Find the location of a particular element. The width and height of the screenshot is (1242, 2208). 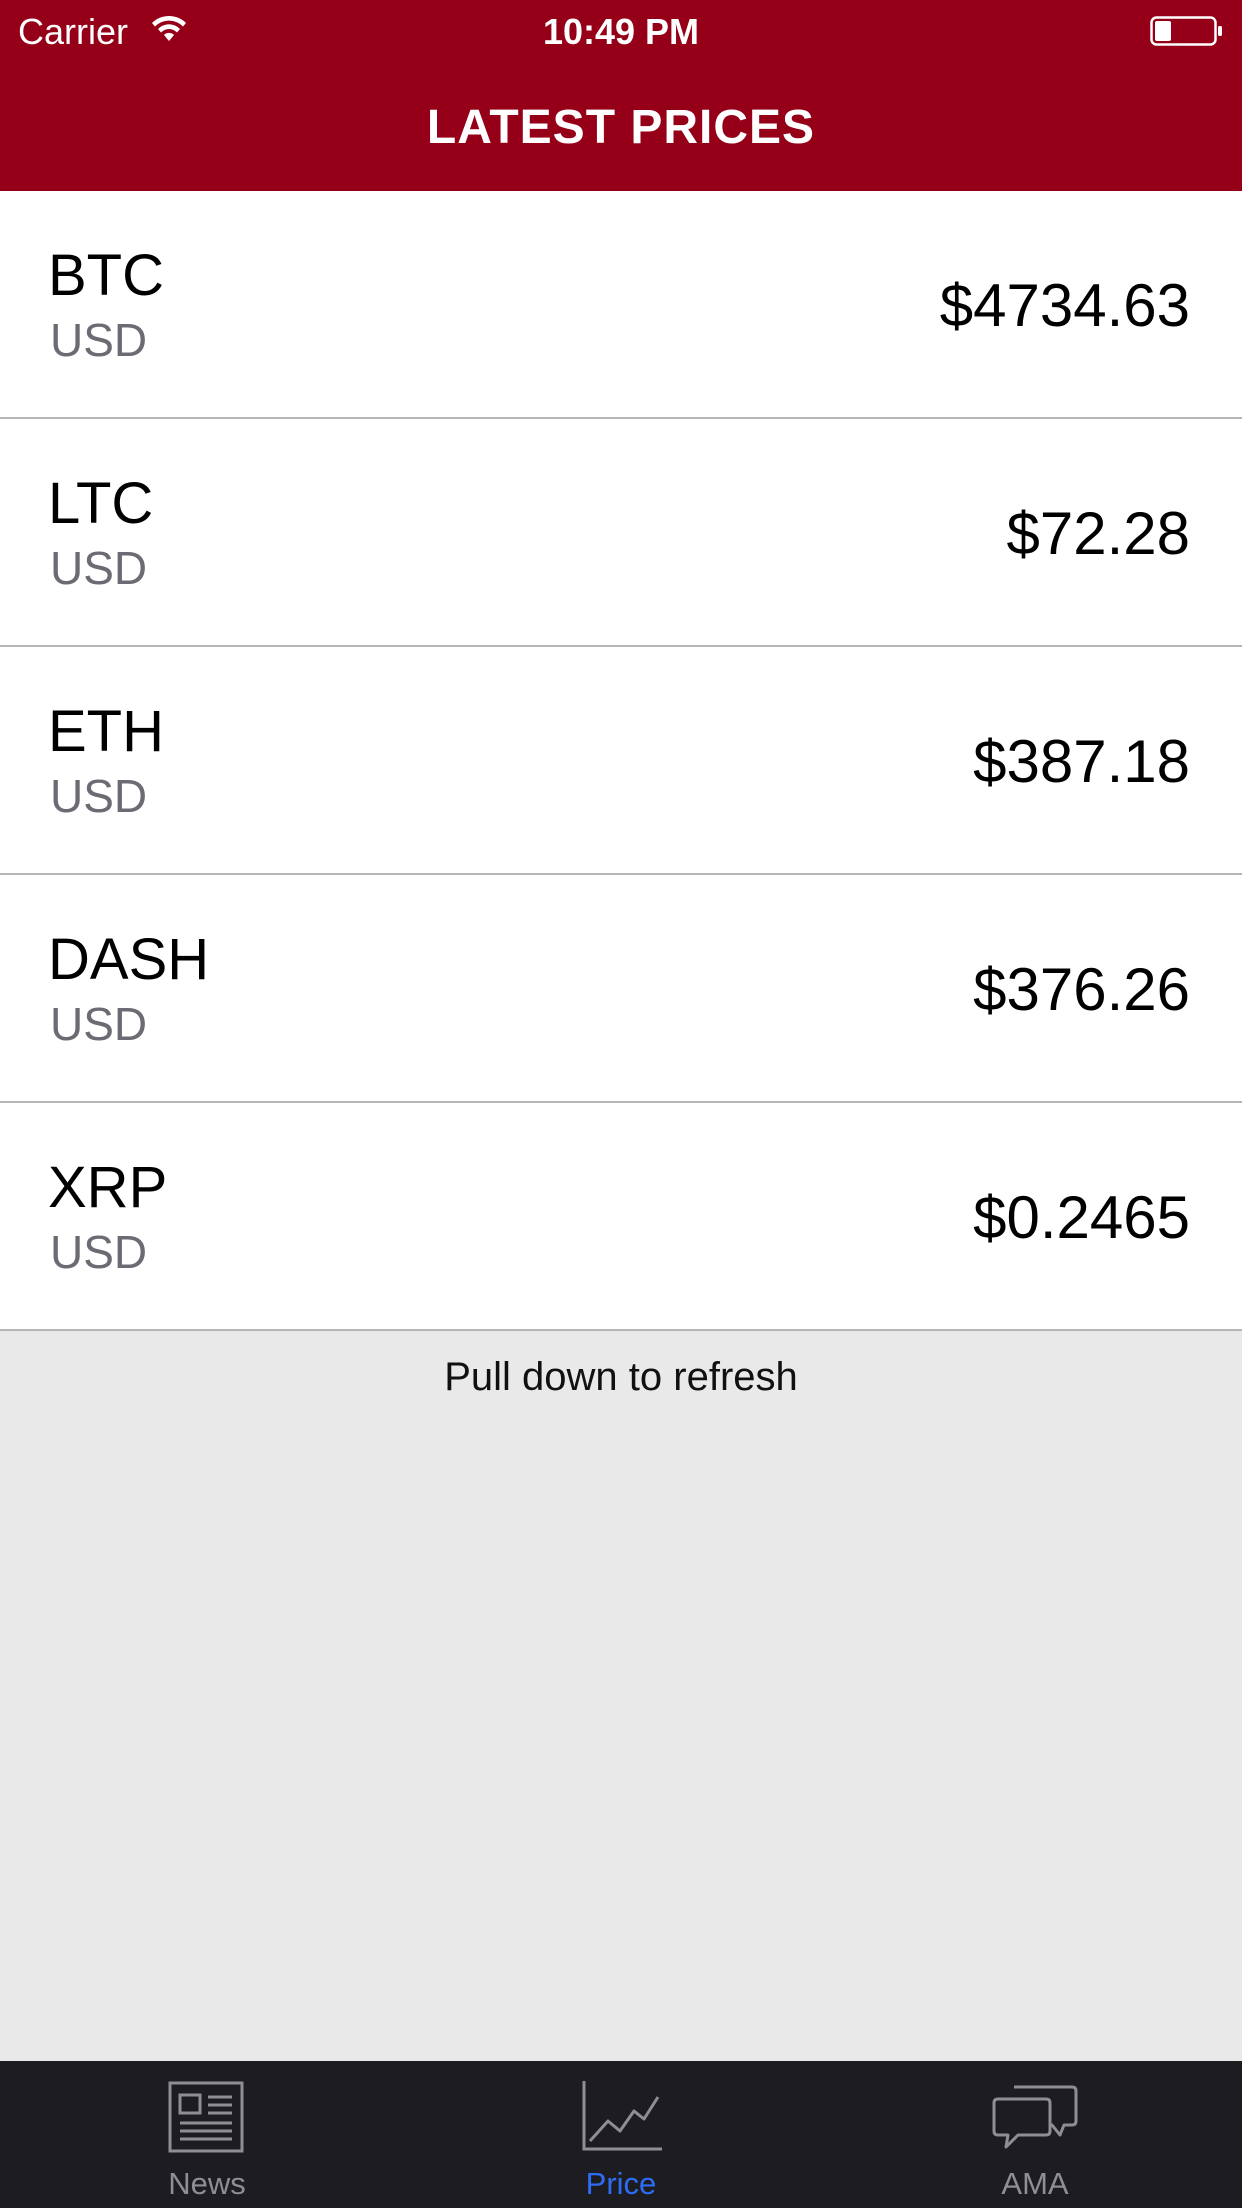

page-title: LATEST PRICES is located at coordinates (621, 127).